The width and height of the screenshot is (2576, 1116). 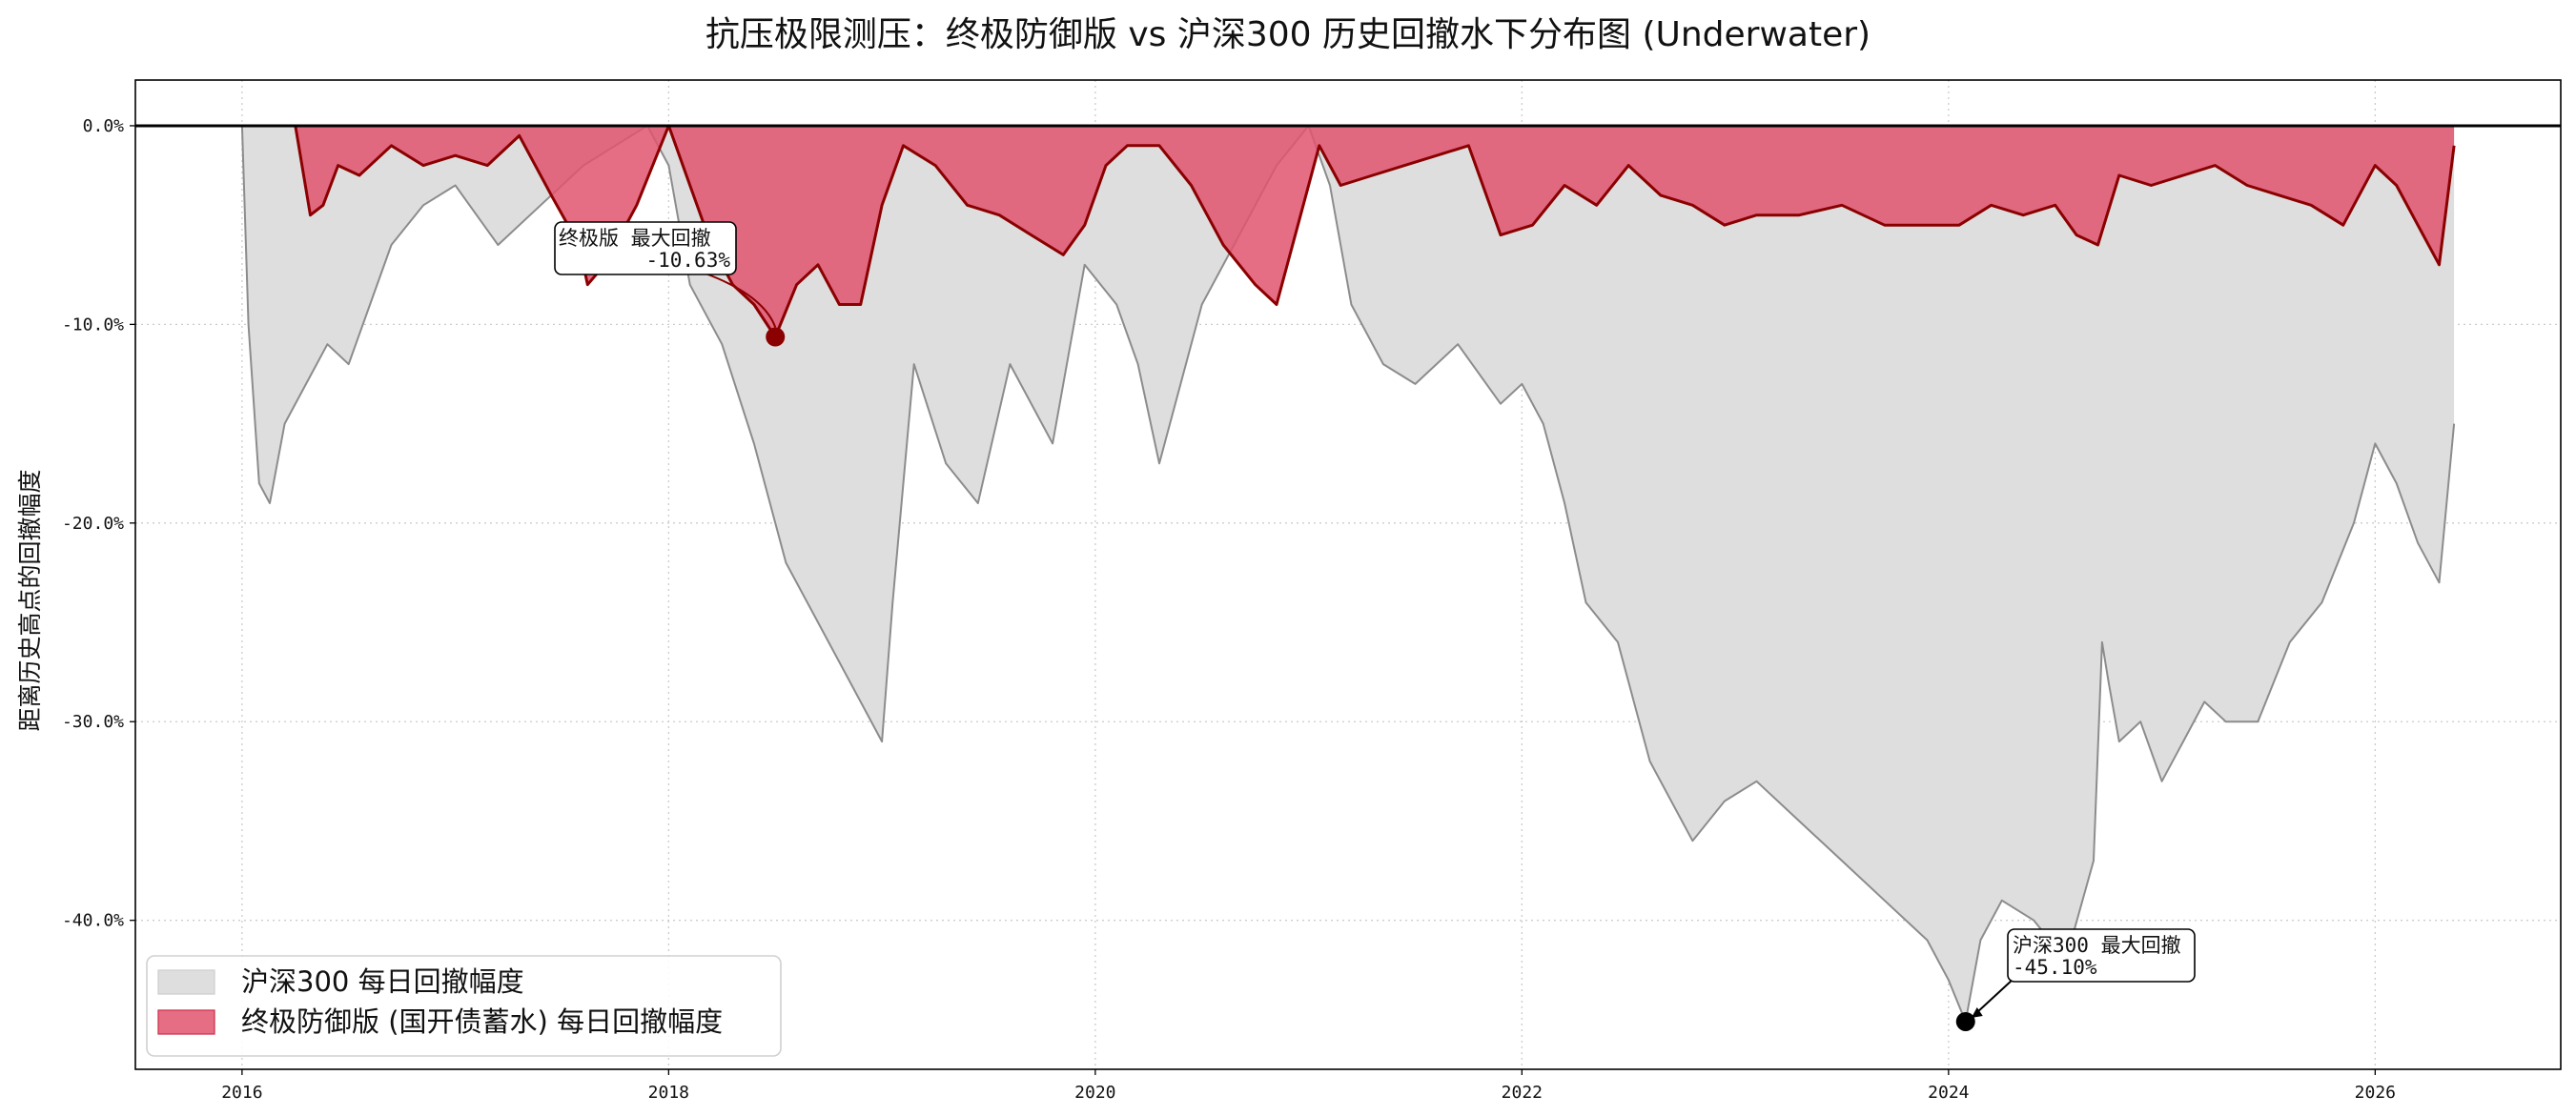 What do you see at coordinates (1977, 1012) in the screenshot?
I see `arrowhead` at bounding box center [1977, 1012].